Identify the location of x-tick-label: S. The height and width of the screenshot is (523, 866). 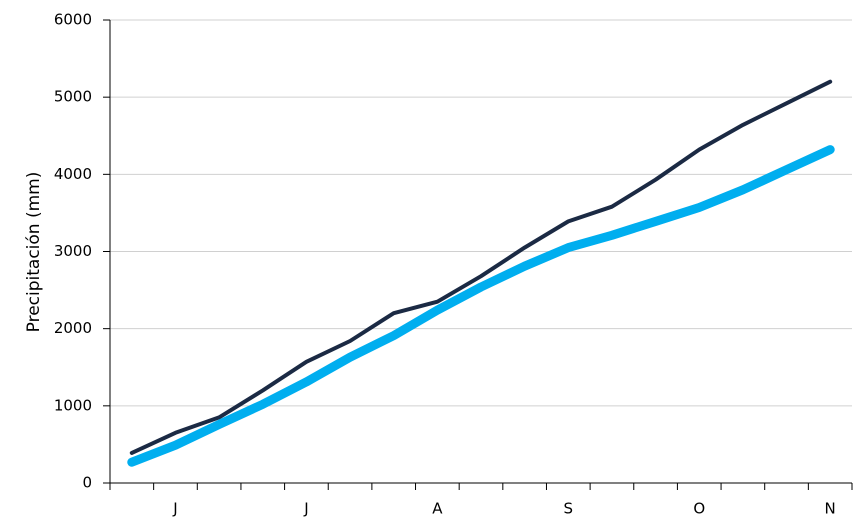
(569, 509).